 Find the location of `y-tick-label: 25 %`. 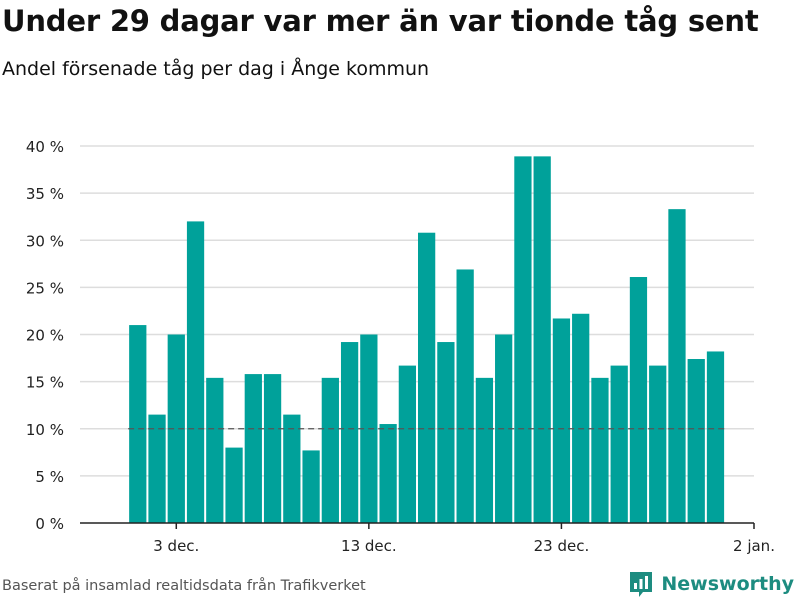

y-tick-label: 25 % is located at coordinates (45, 288).